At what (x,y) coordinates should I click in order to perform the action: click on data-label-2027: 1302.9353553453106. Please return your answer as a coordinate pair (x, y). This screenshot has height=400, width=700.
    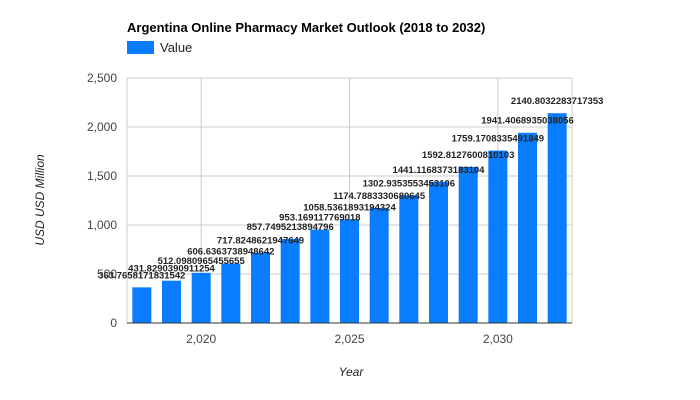
    Looking at the image, I should click on (409, 183).